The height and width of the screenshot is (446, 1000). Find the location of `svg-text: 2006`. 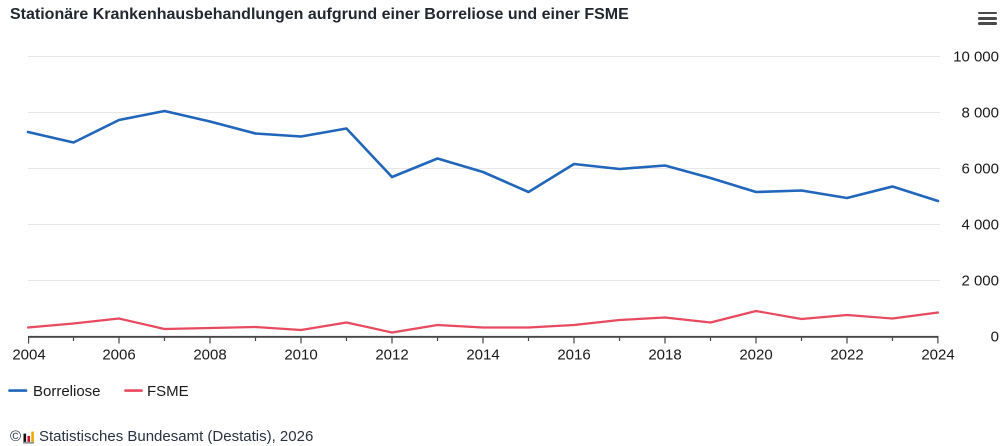

svg-text: 2006 is located at coordinates (118, 355).